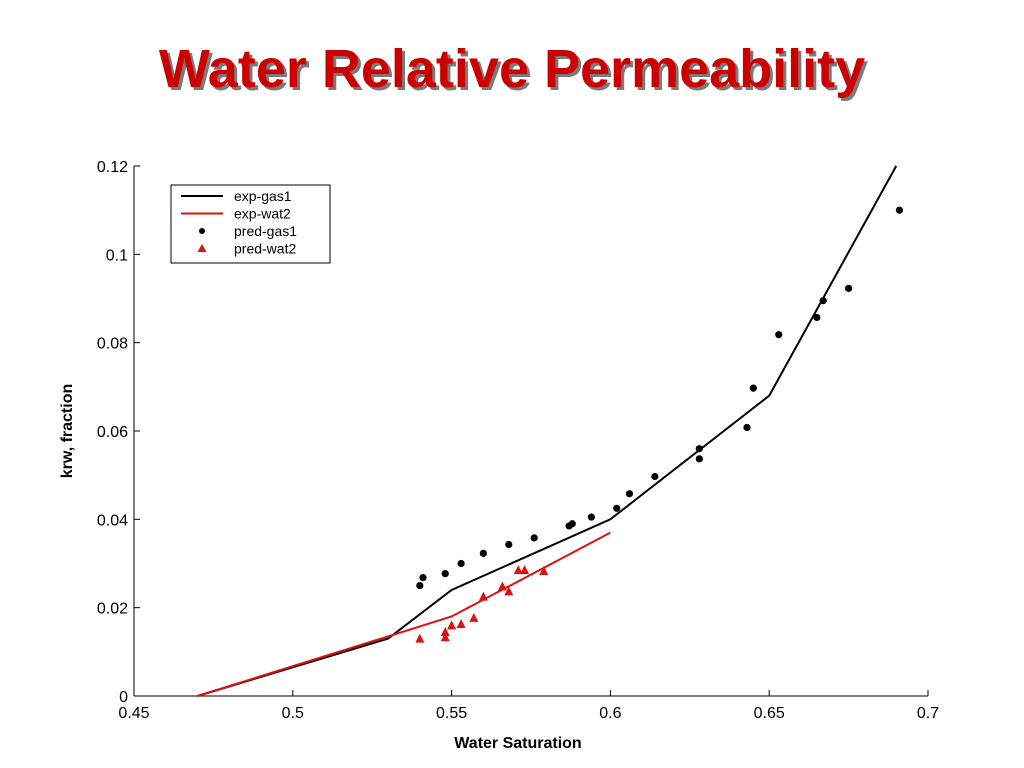  Describe the element at coordinates (263, 196) in the screenshot. I see `legend-label: exp-gas1` at that location.